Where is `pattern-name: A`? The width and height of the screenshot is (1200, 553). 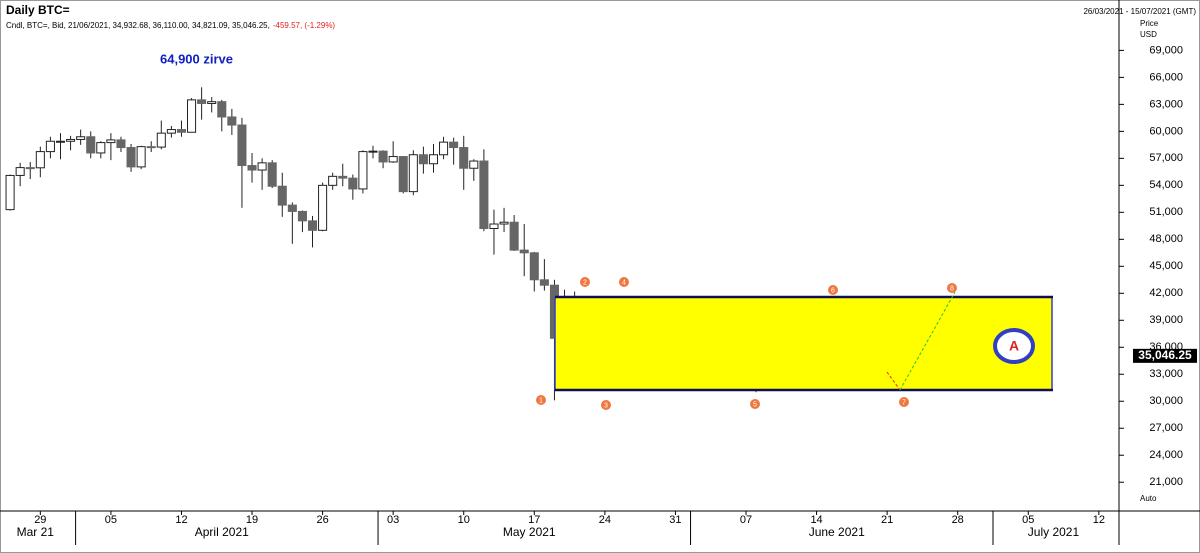
pattern-name: A is located at coordinates (1014, 346).